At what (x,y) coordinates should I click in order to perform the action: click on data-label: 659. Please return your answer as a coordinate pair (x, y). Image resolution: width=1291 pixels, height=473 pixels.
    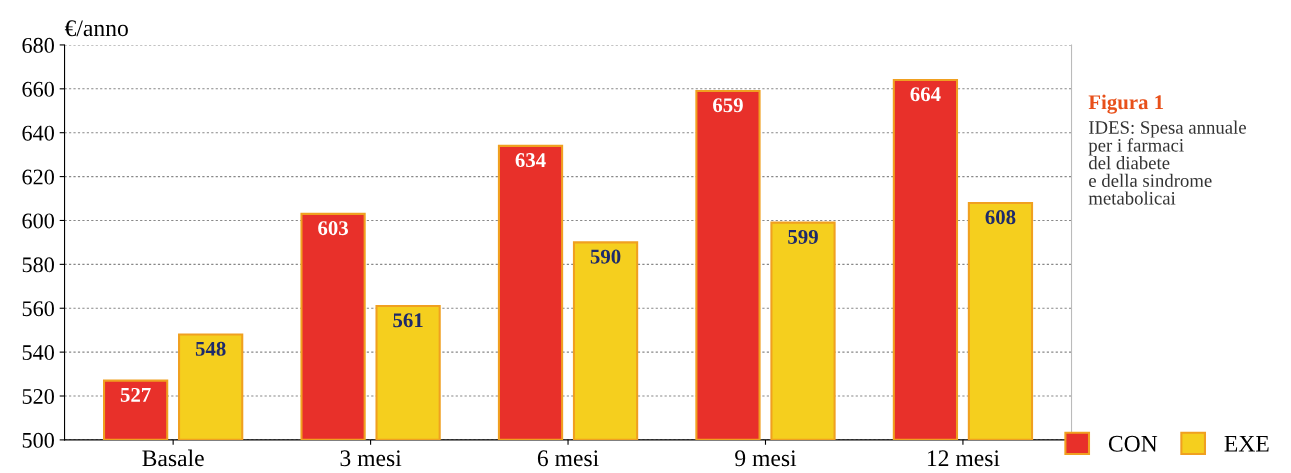
    Looking at the image, I should click on (728, 105).